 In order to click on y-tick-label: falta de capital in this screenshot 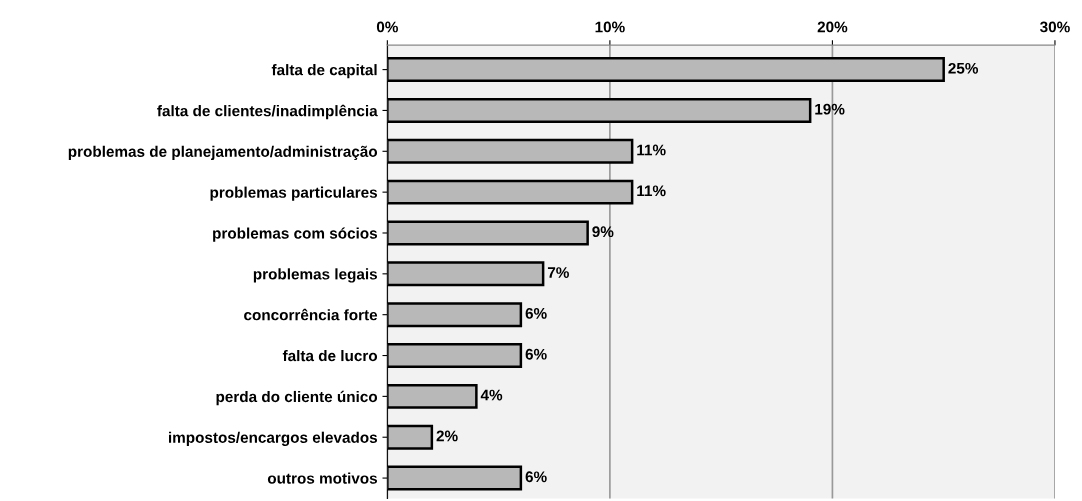, I will do `click(324, 71)`.